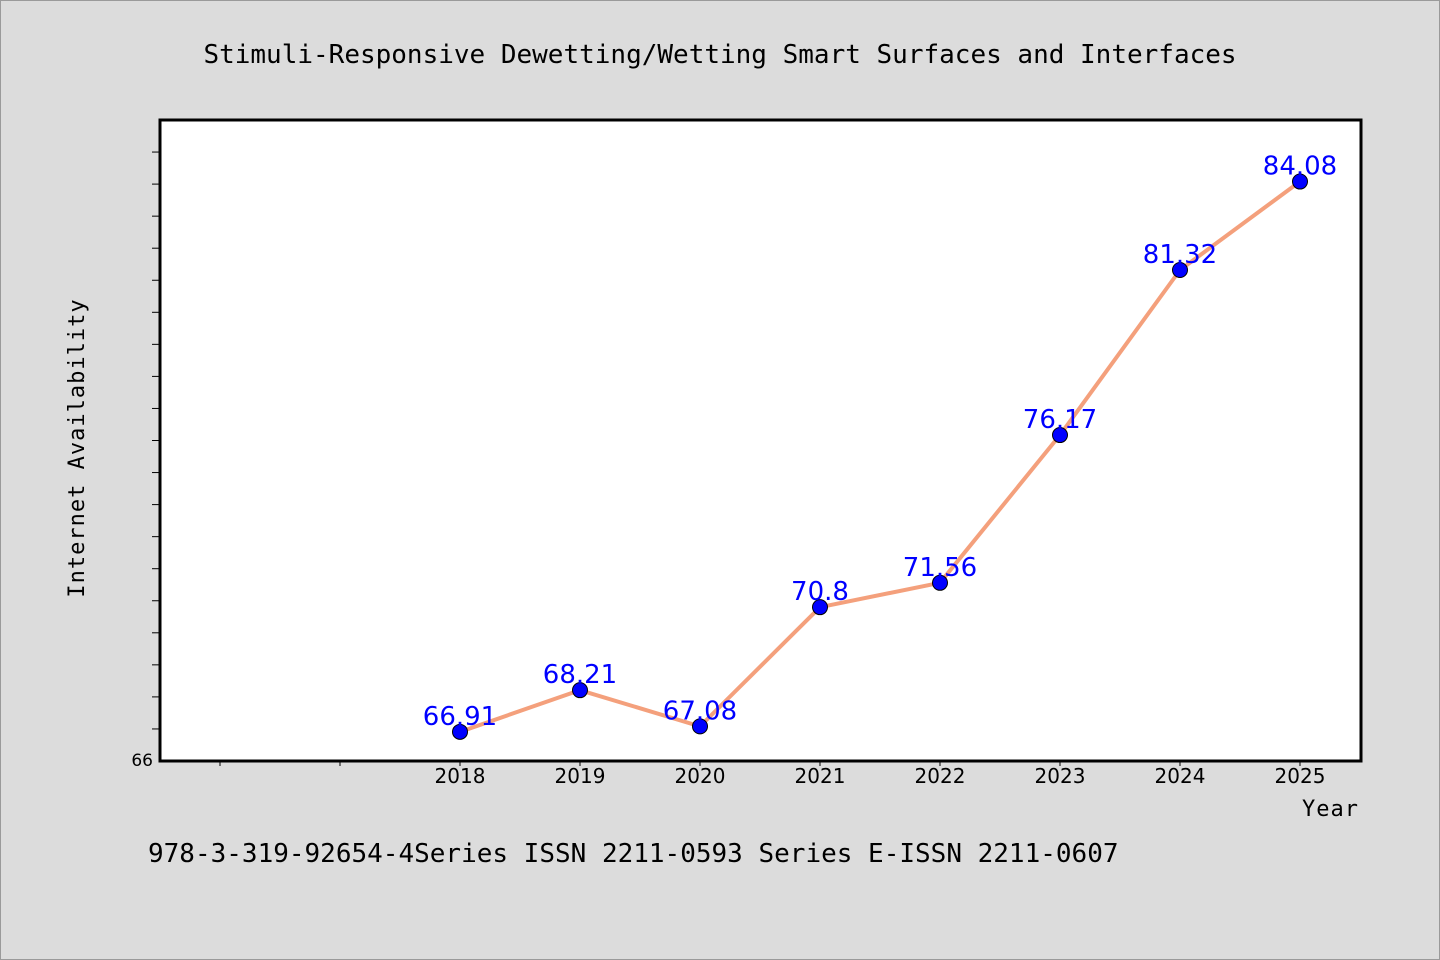 Image resolution: width=1440 pixels, height=960 pixels. I want to click on x-axis-label: Year, so click(1330, 809).